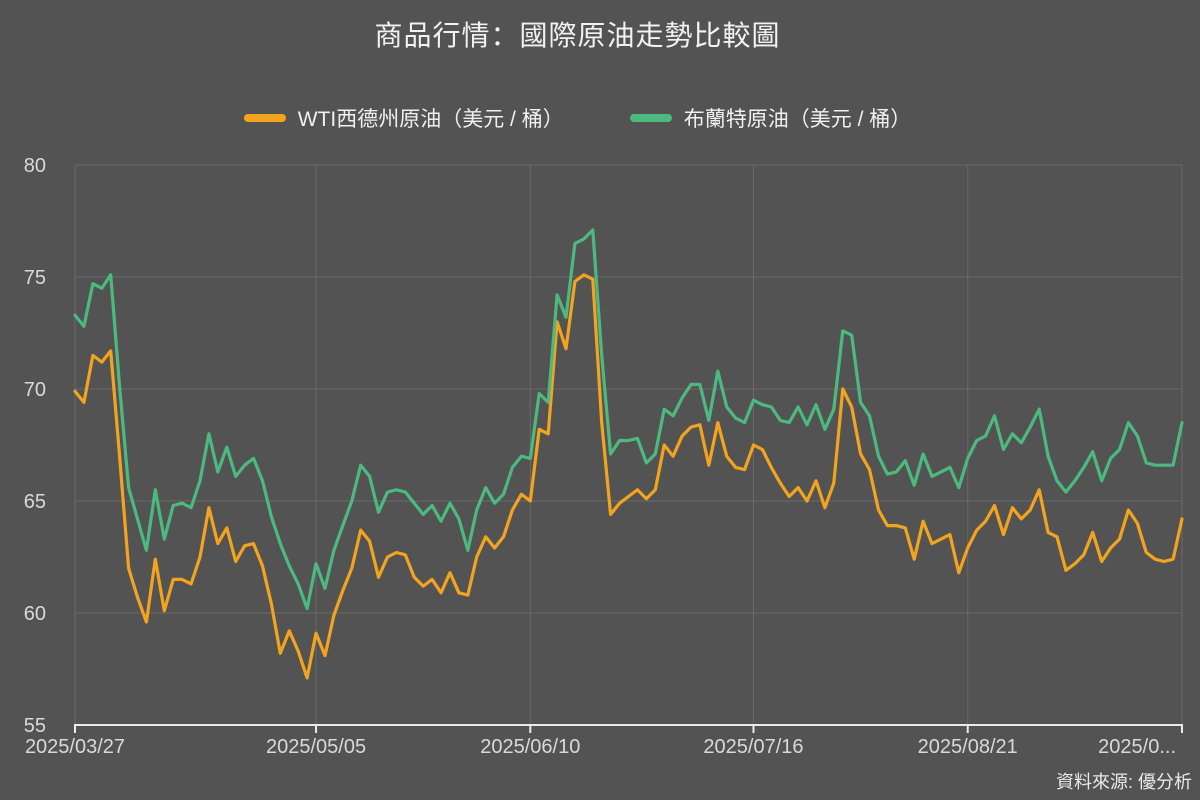 The width and height of the screenshot is (1200, 800). Describe the element at coordinates (577, 35) in the screenshot. I see `chart-title: 商品行情：國際原油走勢比較圖` at that location.